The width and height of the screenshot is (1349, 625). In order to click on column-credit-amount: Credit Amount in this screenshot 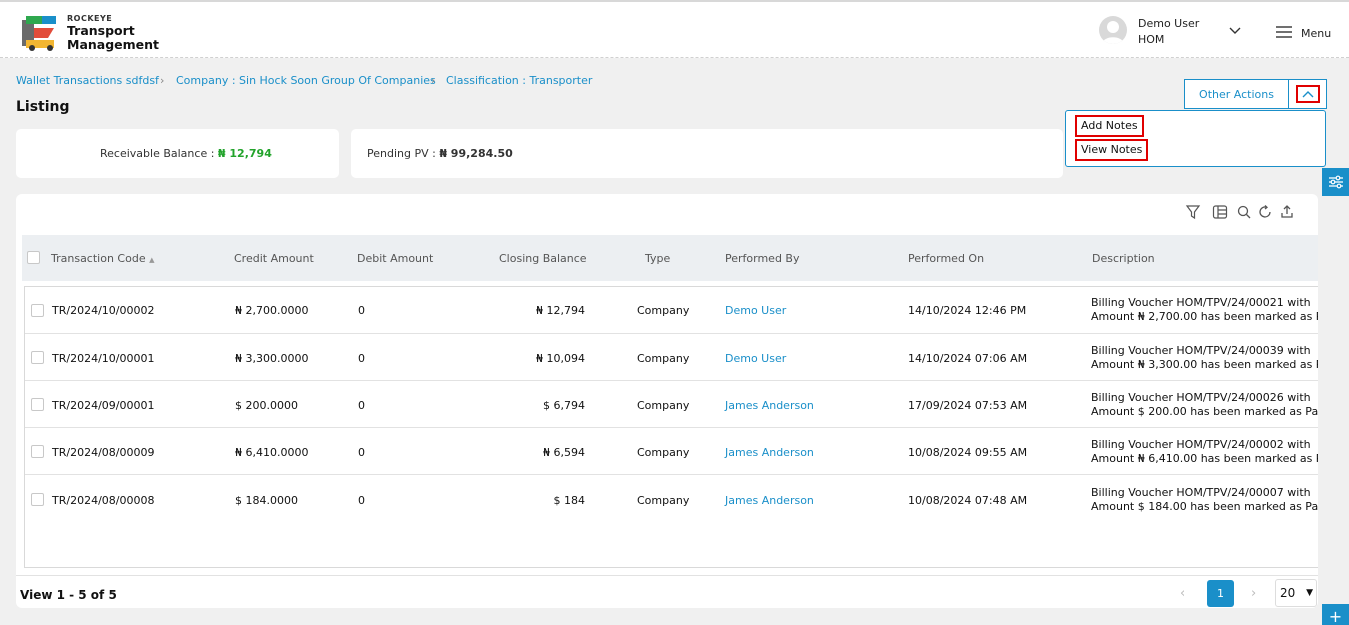, I will do `click(274, 258)`.